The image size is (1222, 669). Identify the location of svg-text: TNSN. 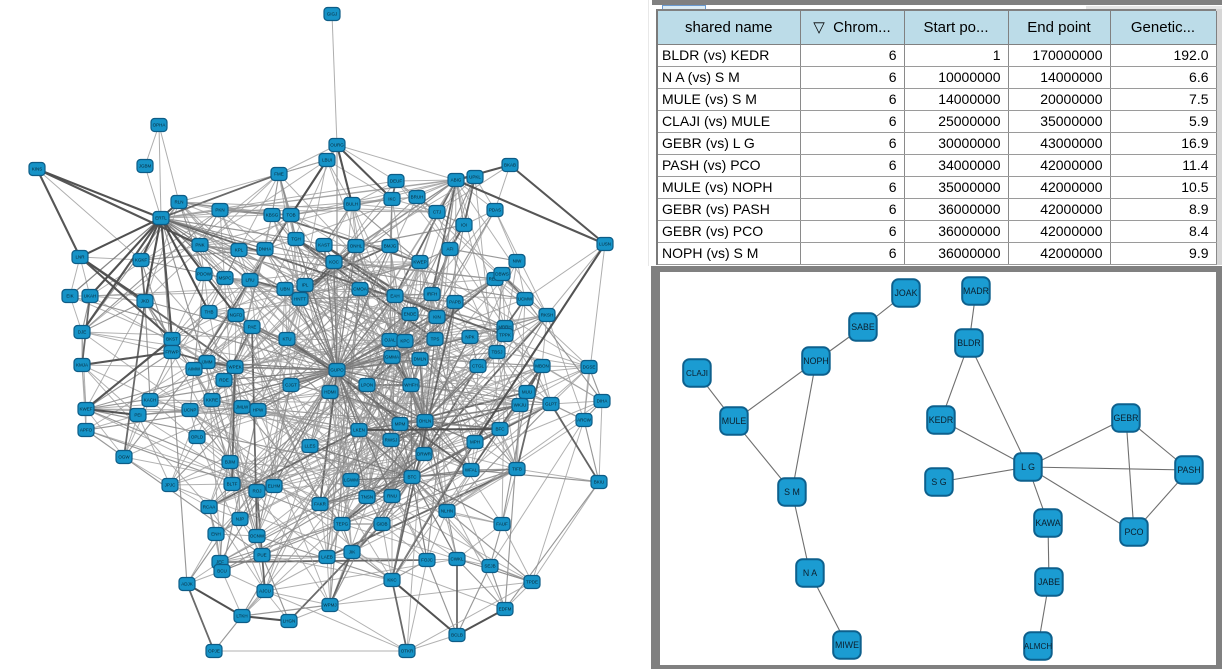
(367, 497).